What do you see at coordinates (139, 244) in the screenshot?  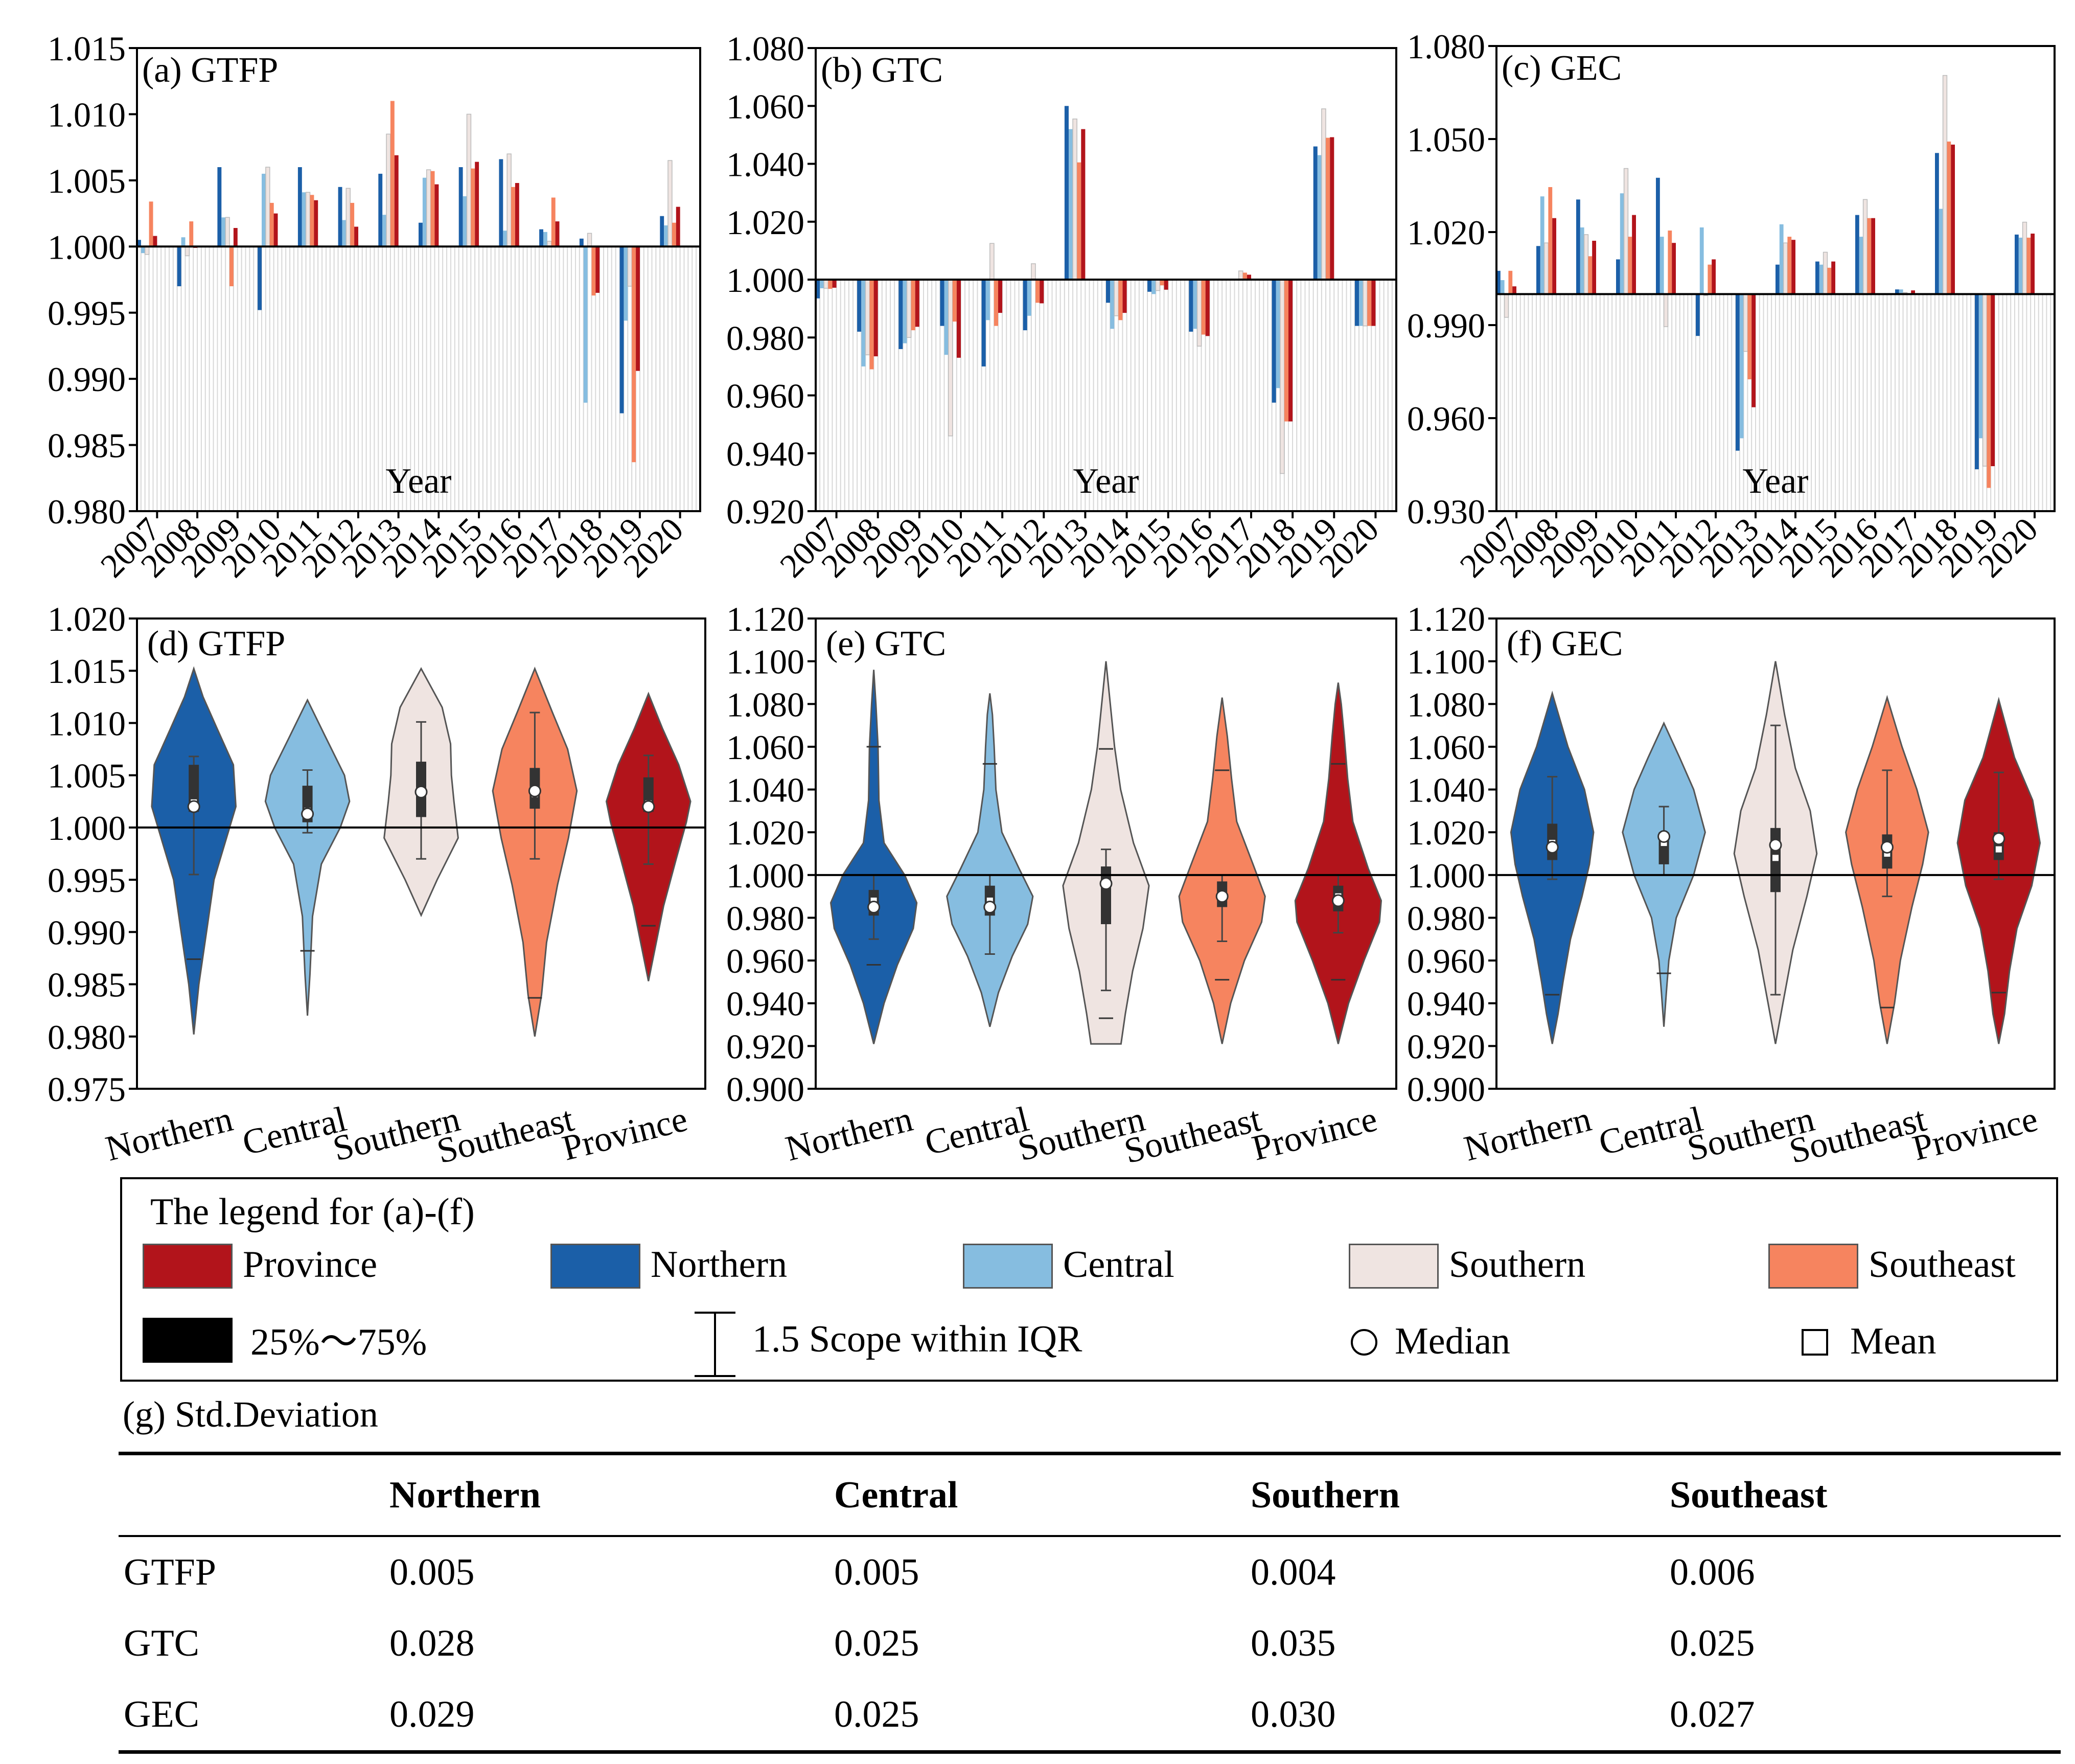 I see `bar-northern-2007` at bounding box center [139, 244].